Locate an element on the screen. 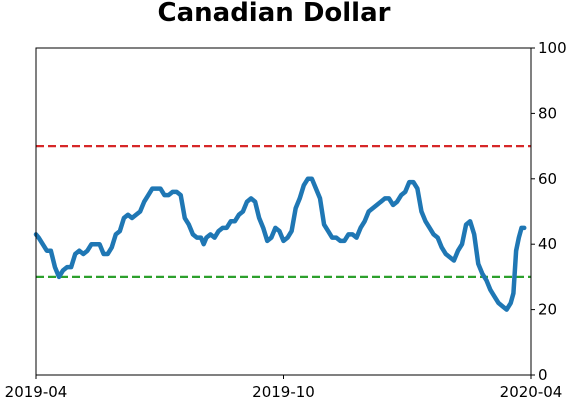 The width and height of the screenshot is (571, 402). y-tick-label: 0 is located at coordinates (543, 375).